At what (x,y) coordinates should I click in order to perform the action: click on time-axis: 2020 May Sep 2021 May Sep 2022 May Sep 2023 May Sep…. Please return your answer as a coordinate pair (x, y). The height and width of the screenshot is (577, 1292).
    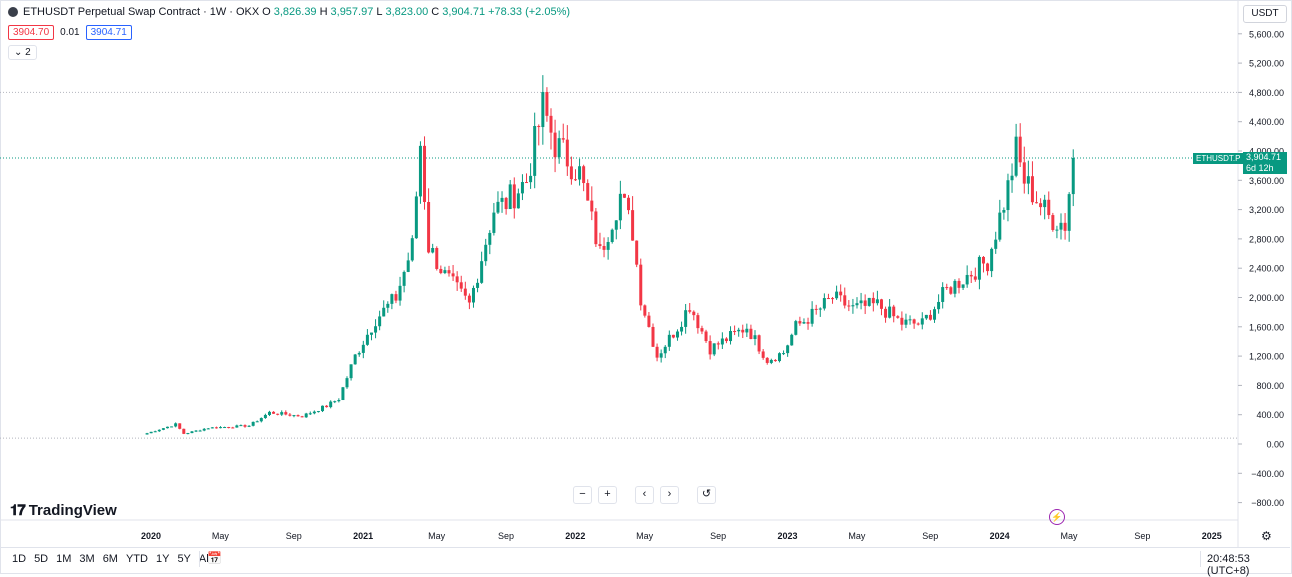
    Looking at the image, I should click on (681, 536).